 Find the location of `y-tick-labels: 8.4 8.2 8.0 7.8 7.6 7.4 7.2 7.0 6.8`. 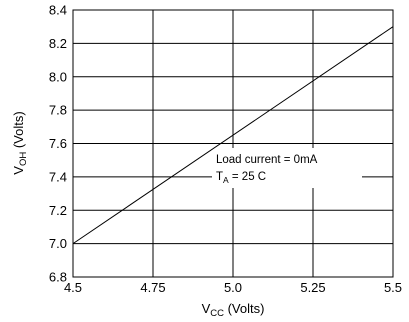

y-tick-labels: 8.4 8.2 8.0 7.8 7.6 7.4 7.2 7.0 6.8 is located at coordinates (58, 144).